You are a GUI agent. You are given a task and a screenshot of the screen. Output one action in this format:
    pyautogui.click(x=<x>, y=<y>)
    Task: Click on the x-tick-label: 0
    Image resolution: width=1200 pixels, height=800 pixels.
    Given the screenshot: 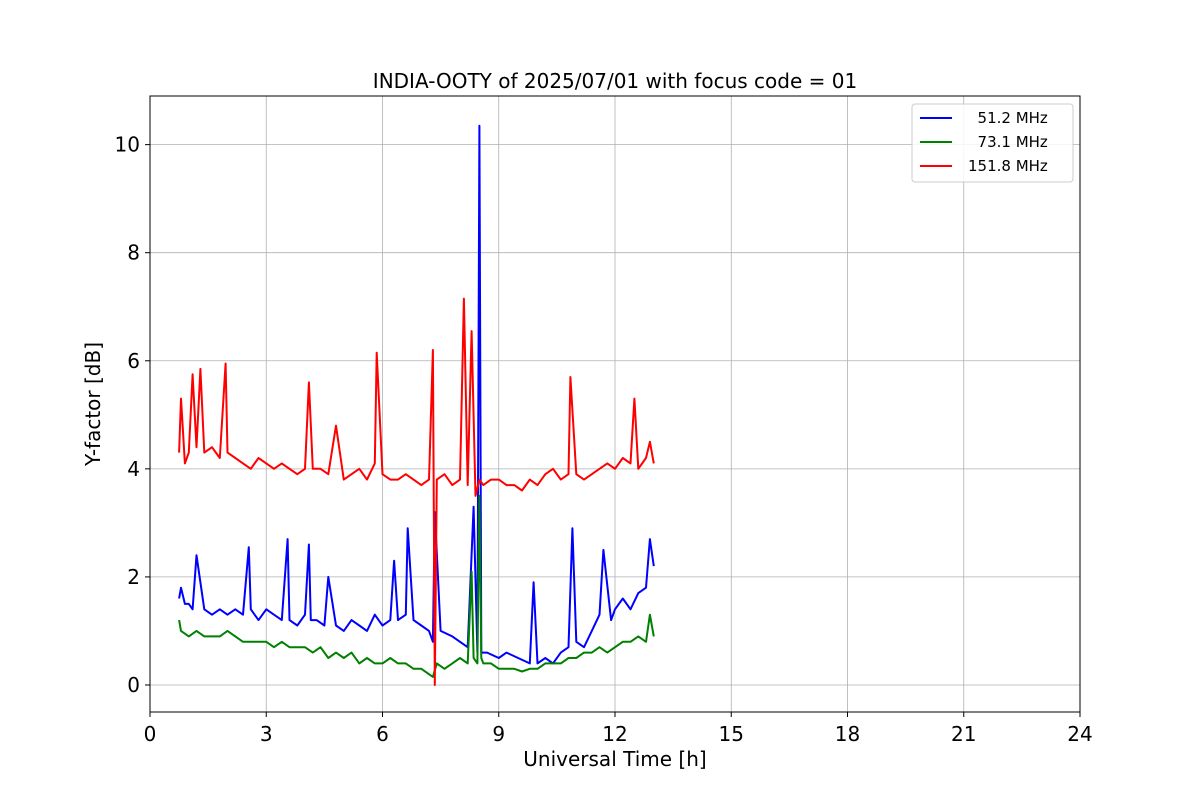 What is the action you would take?
    pyautogui.click(x=150, y=734)
    